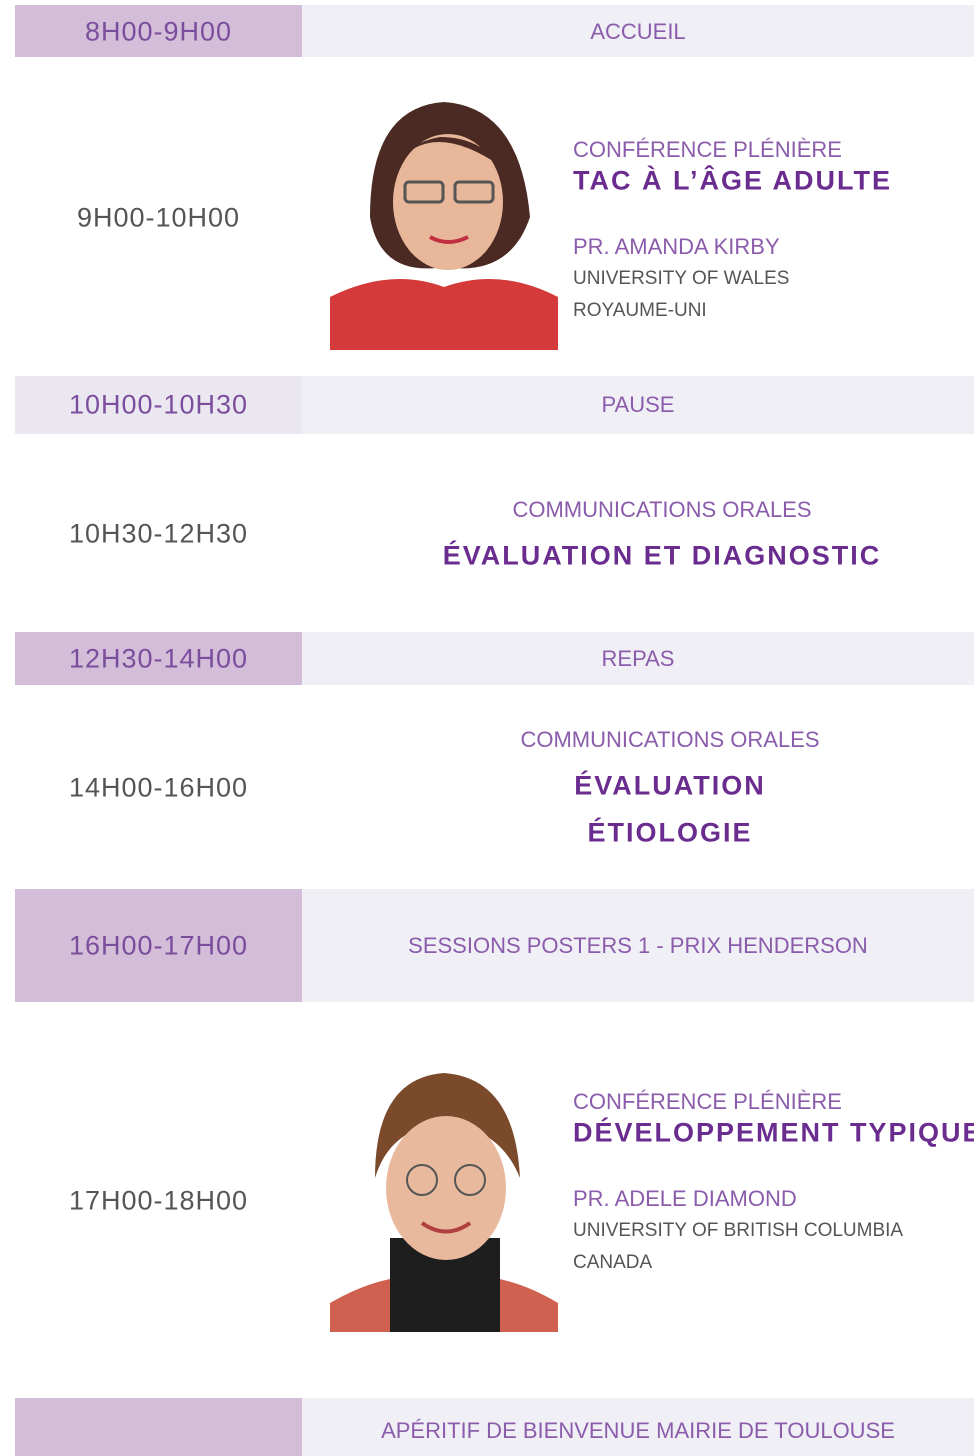 This screenshot has height=1456, width=974. What do you see at coordinates (638, 1430) in the screenshot?
I see `label: APÉRITIF DE BIENVENUE MAIRIE DE TOULOUSE` at bounding box center [638, 1430].